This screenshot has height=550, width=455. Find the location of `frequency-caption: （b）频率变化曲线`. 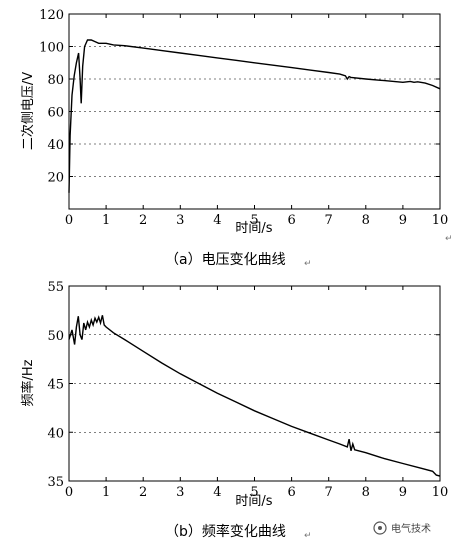

frequency-caption: （b）频率变化曲线 is located at coordinates (225, 531).